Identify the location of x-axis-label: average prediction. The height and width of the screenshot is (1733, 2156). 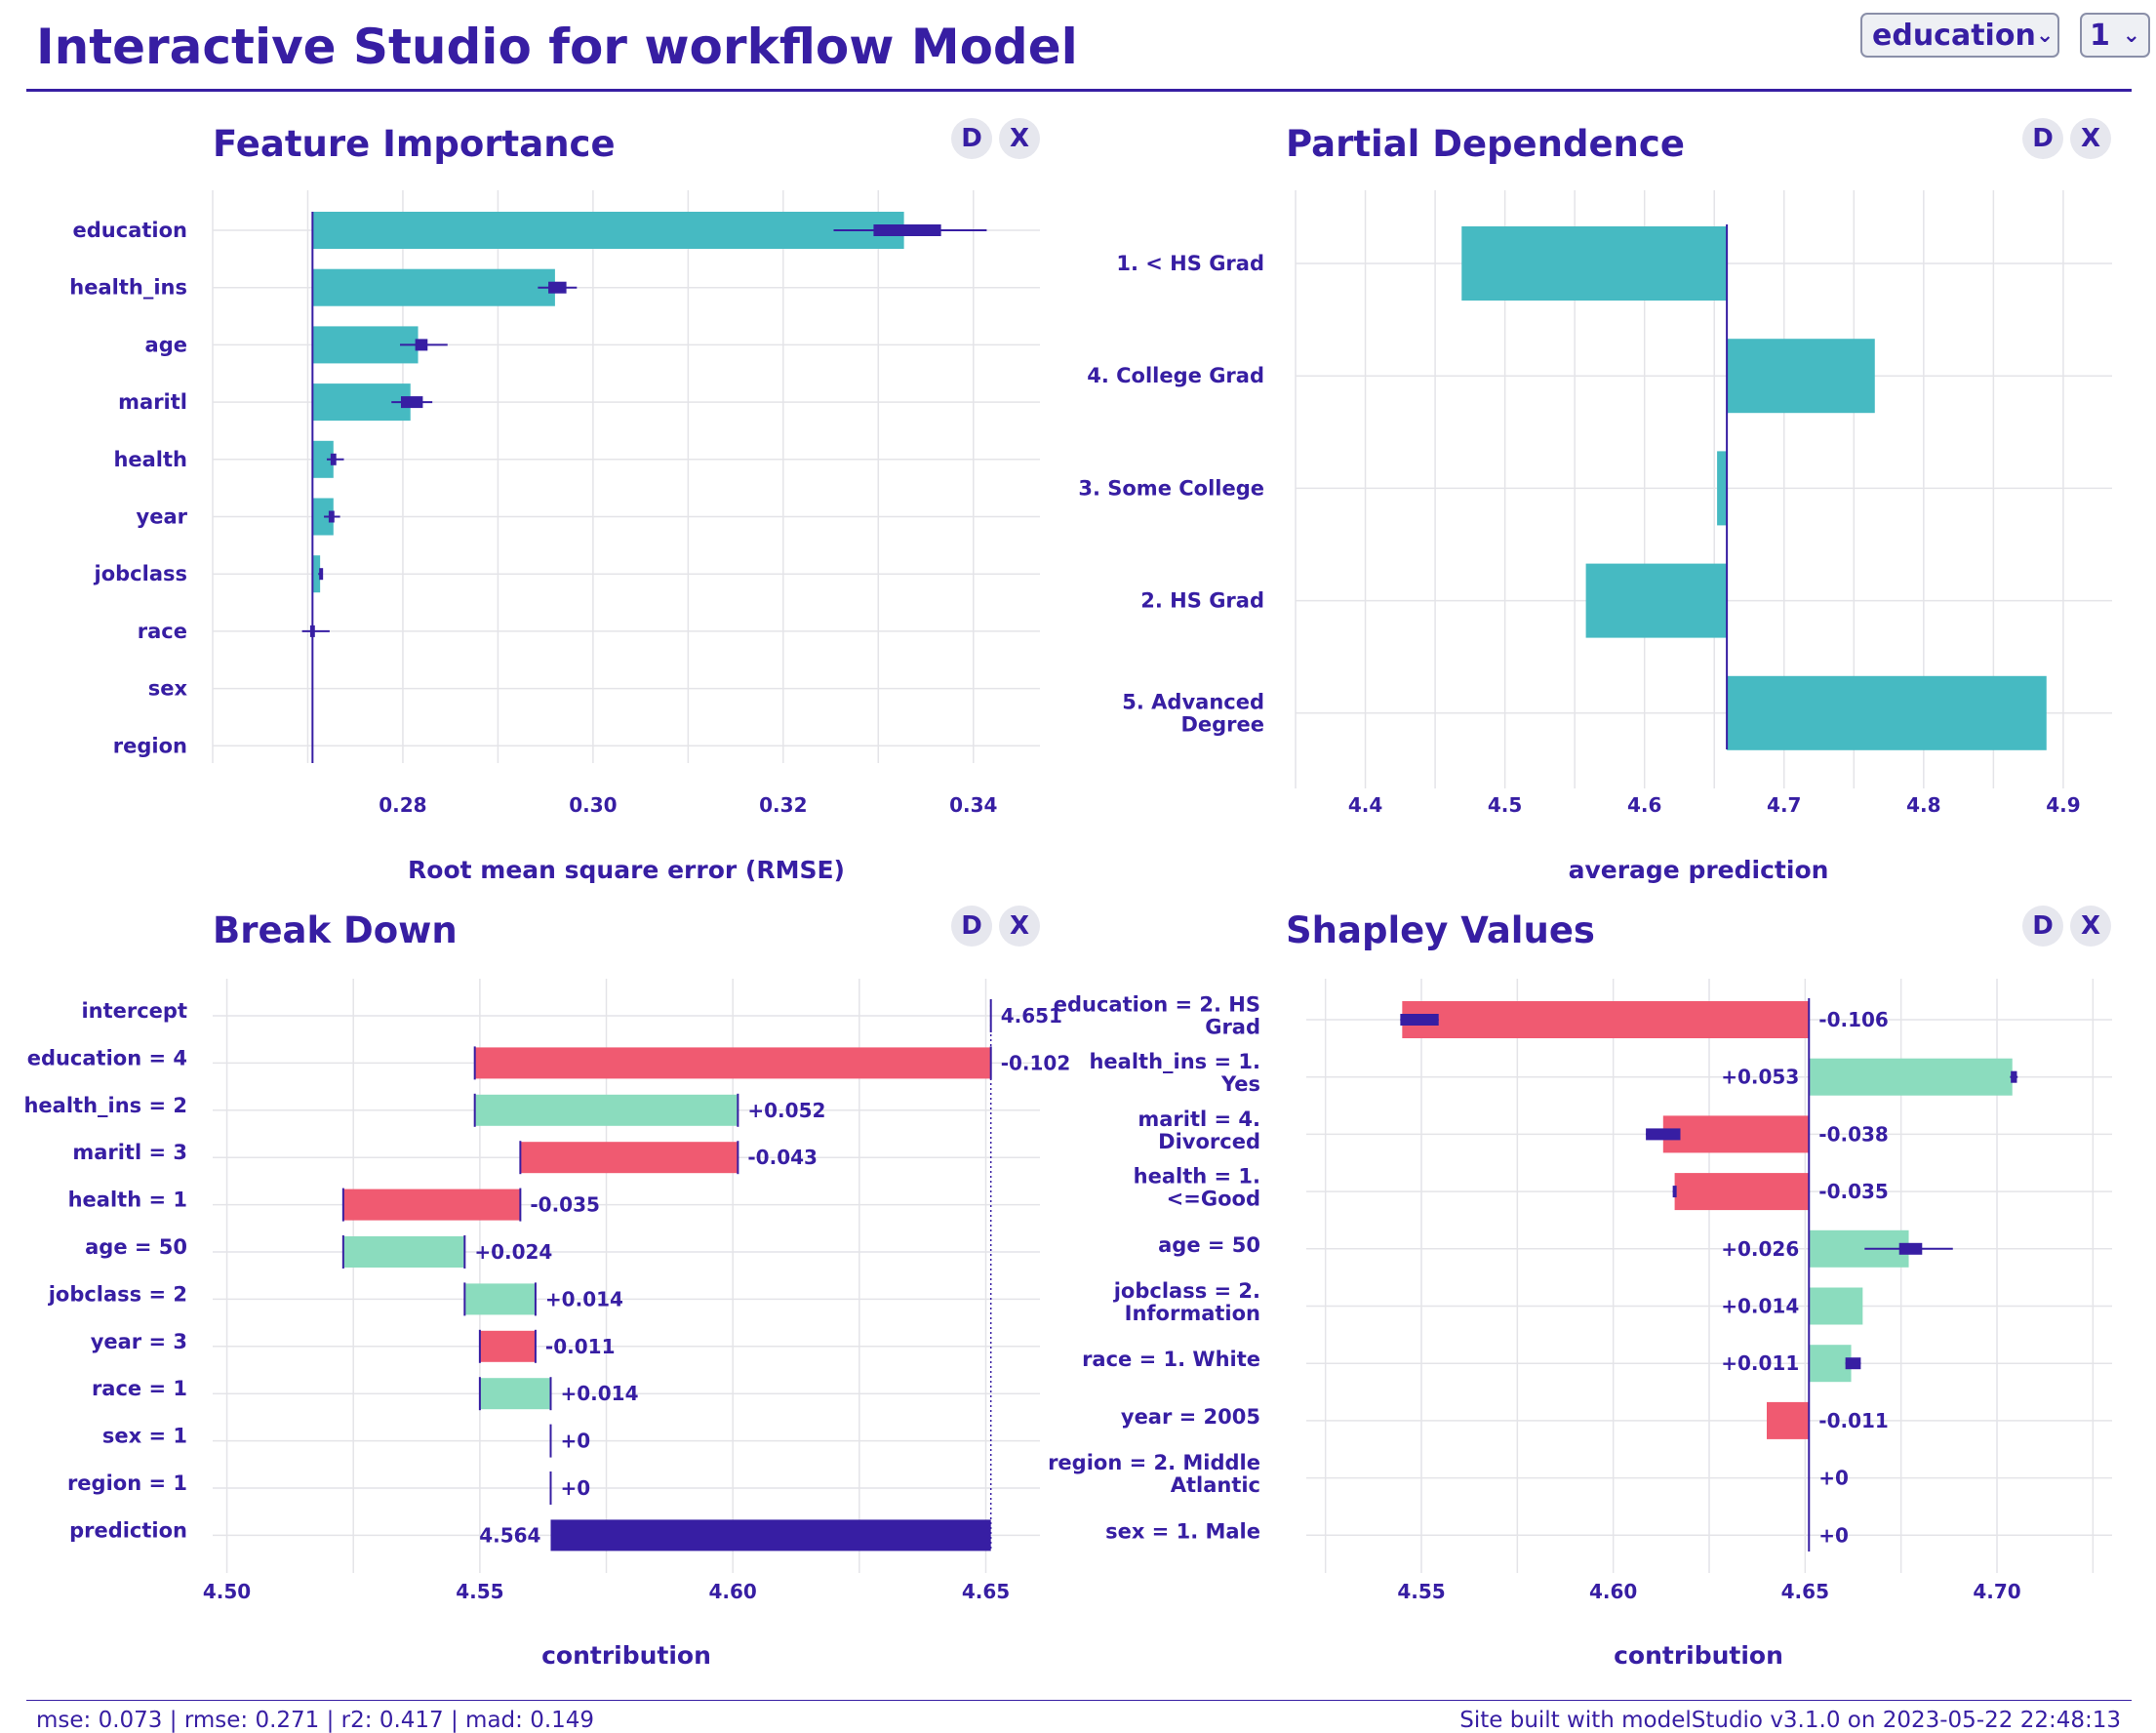
(1699, 870).